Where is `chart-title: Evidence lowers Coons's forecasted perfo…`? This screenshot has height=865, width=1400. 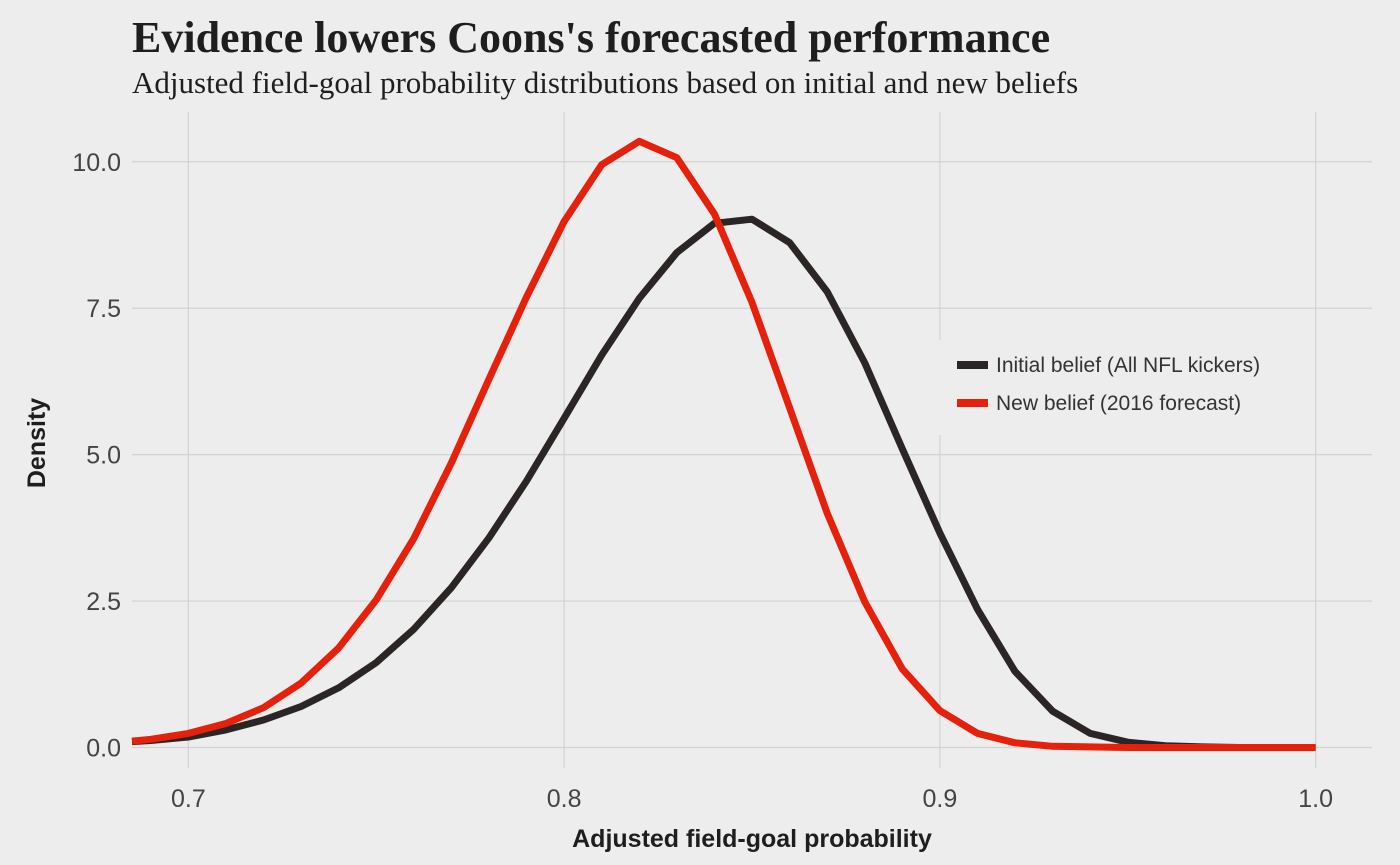 chart-title: Evidence lowers Coons's forecasted perfo… is located at coordinates (591, 37).